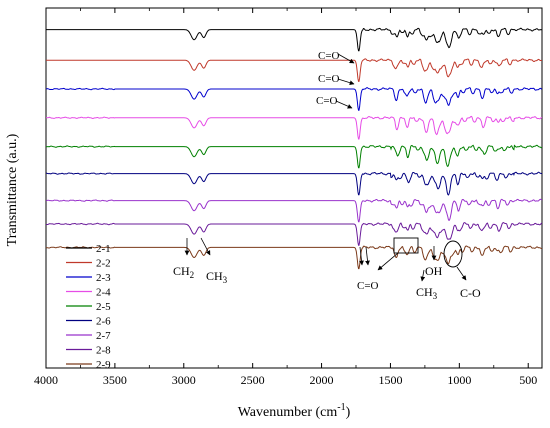 This screenshot has height=428, width=550. I want to click on x-axis-title-main: Wavenumber (cm, so click(288, 412).